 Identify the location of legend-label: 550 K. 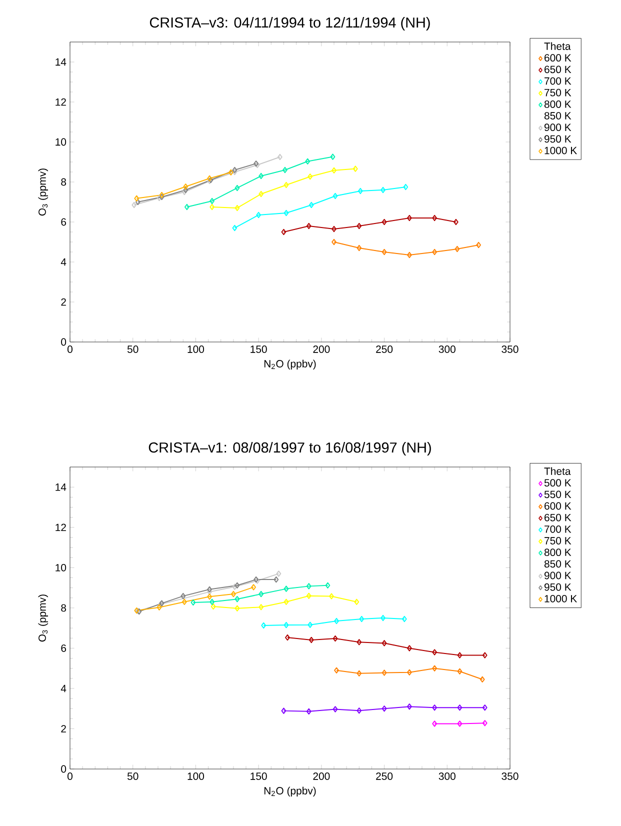
(558, 494).